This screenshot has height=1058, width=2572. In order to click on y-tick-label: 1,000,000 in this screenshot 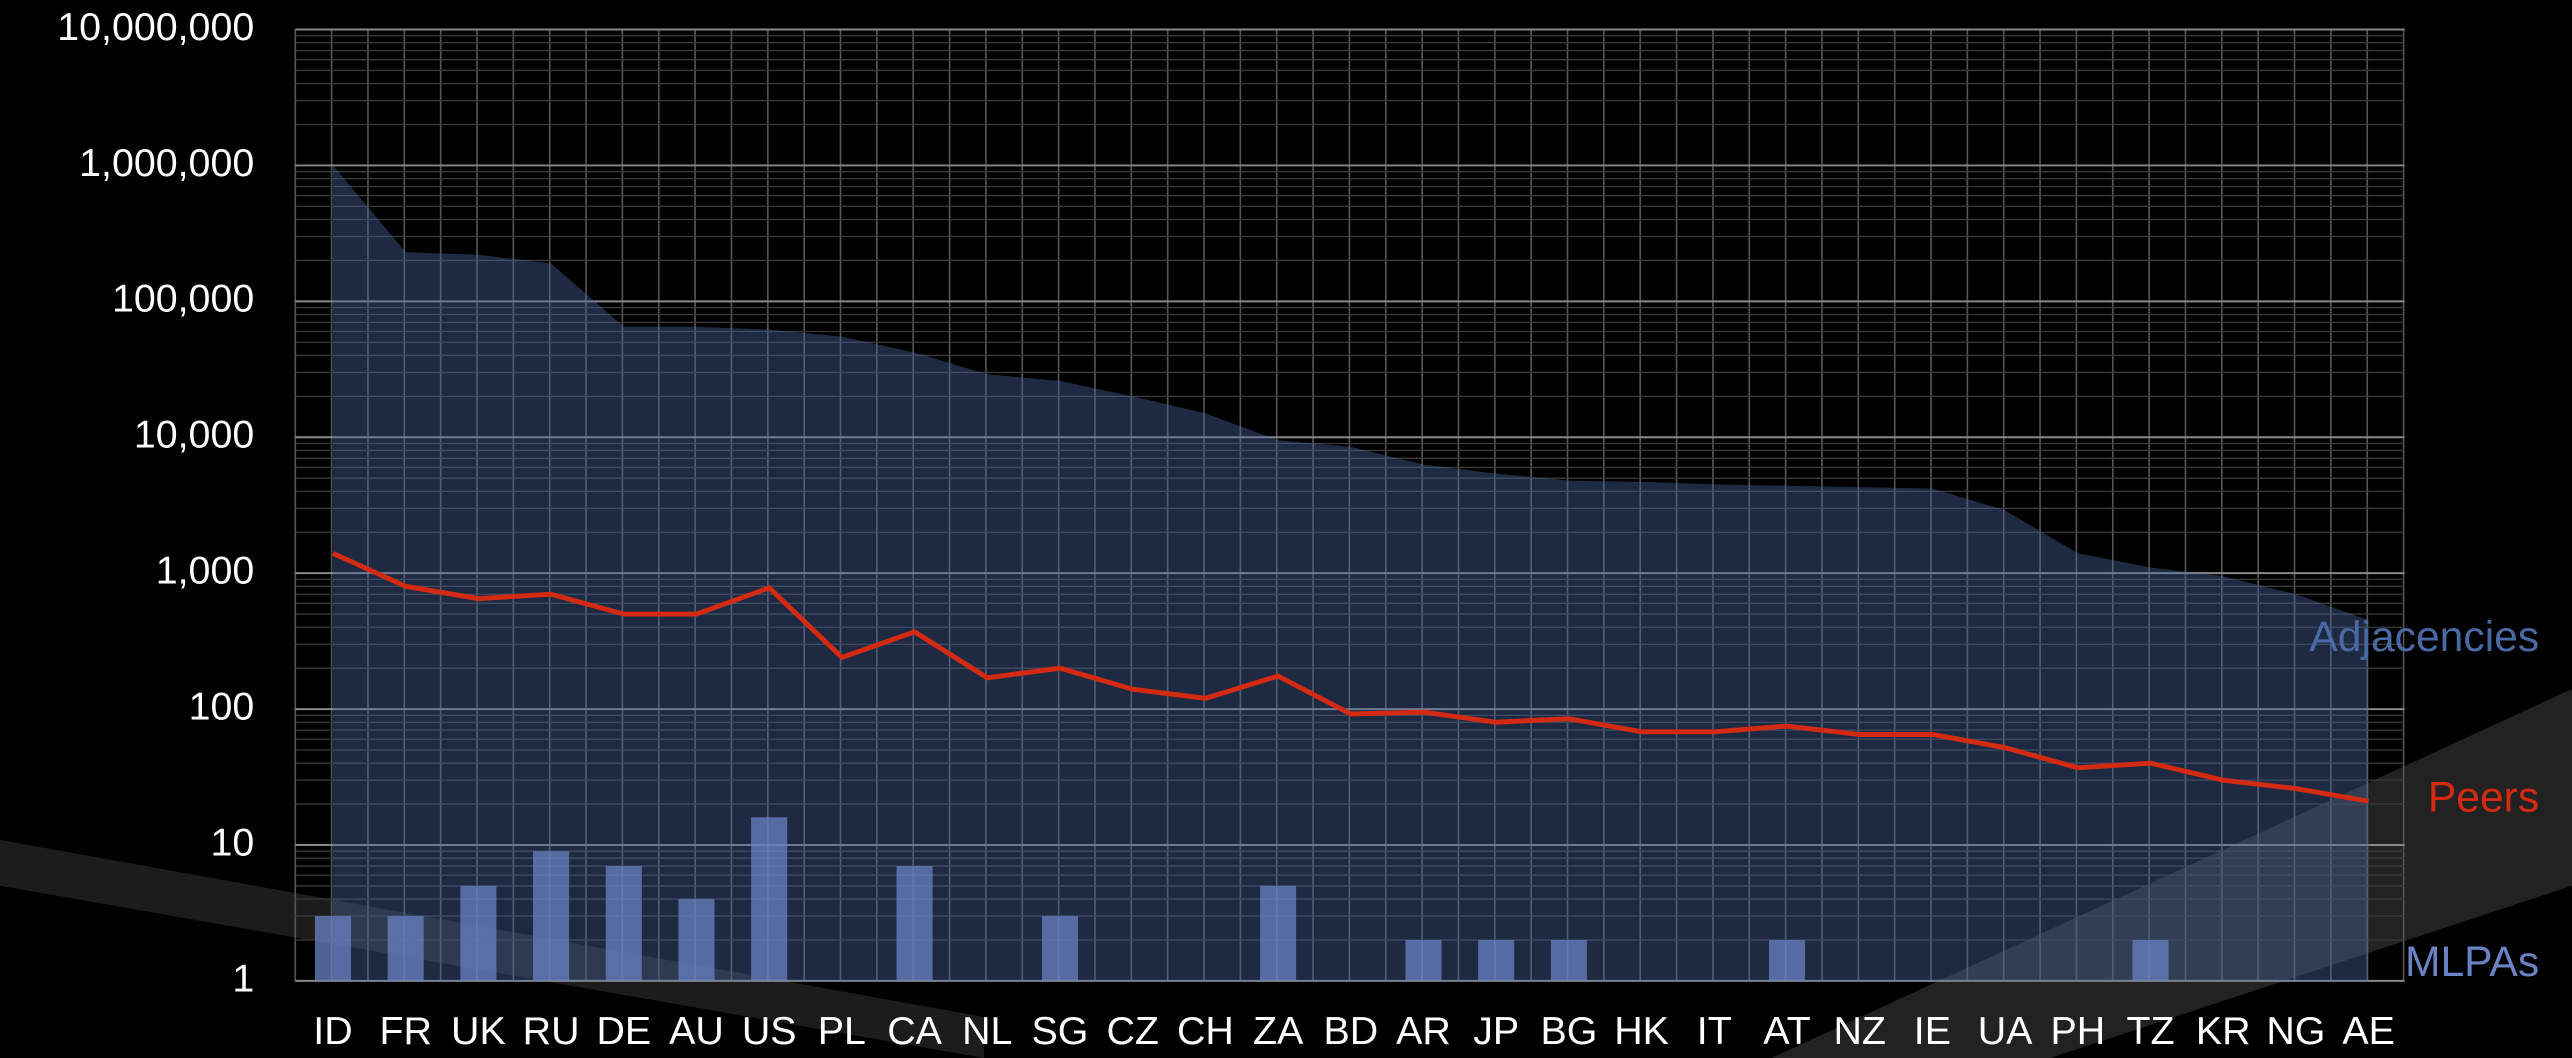, I will do `click(166, 163)`.